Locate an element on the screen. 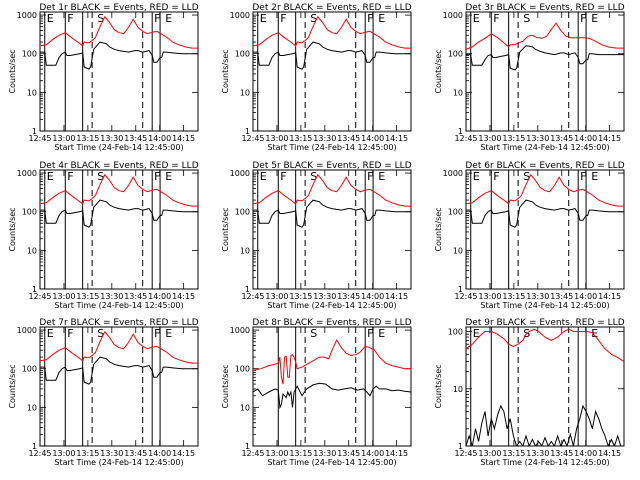  panel-title: Det 9r BLACK = Events, RED = LLD is located at coordinates (544, 323).